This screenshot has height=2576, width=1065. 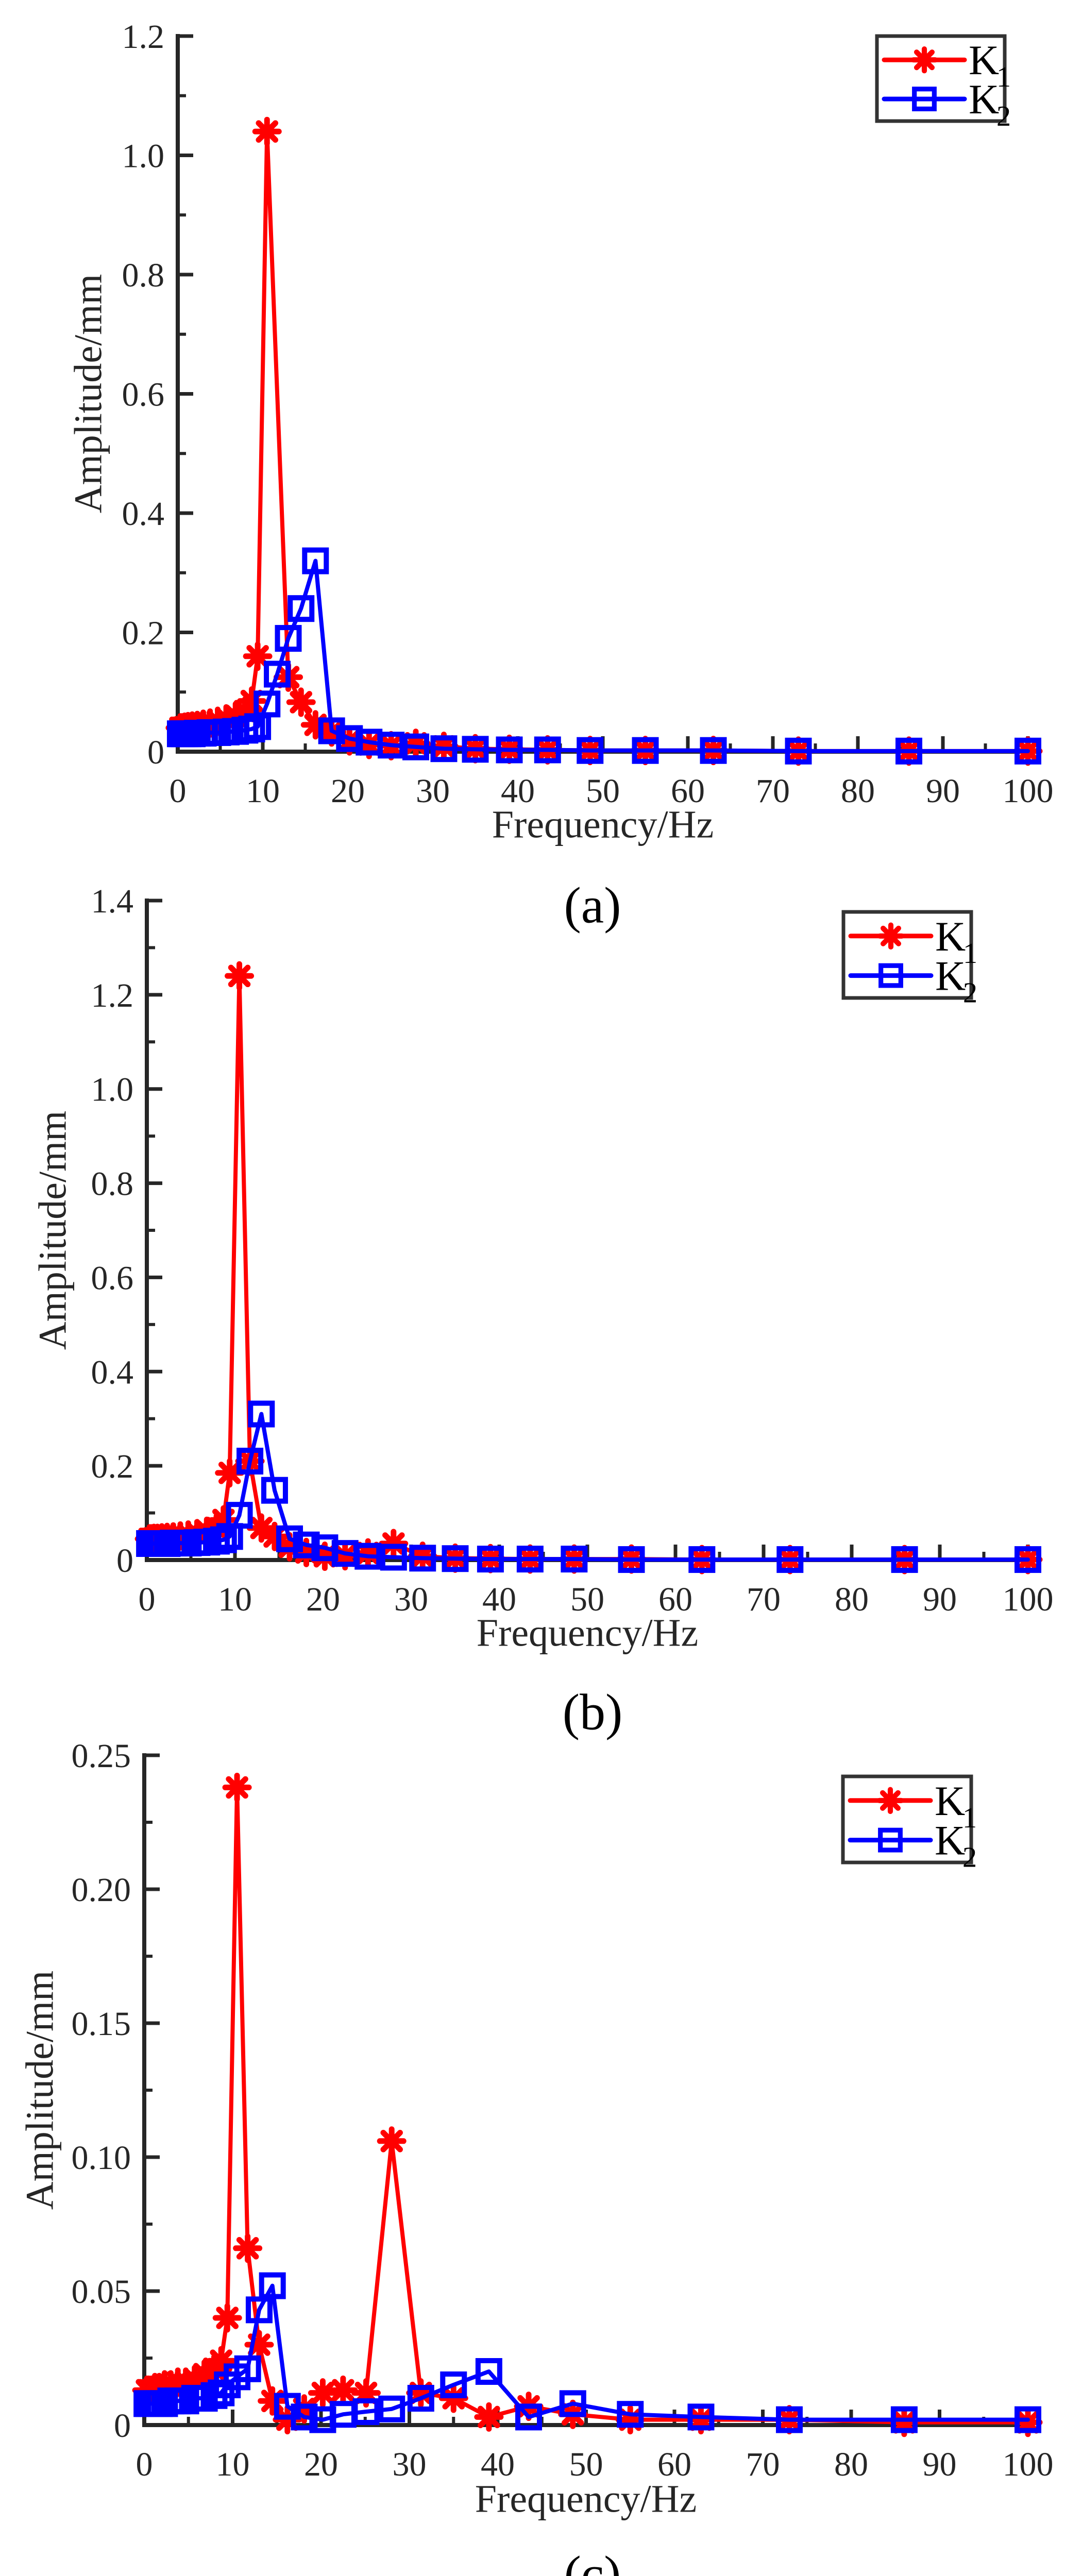 I want to click on y-tick-label: 0.6, so click(x=112, y=1278).